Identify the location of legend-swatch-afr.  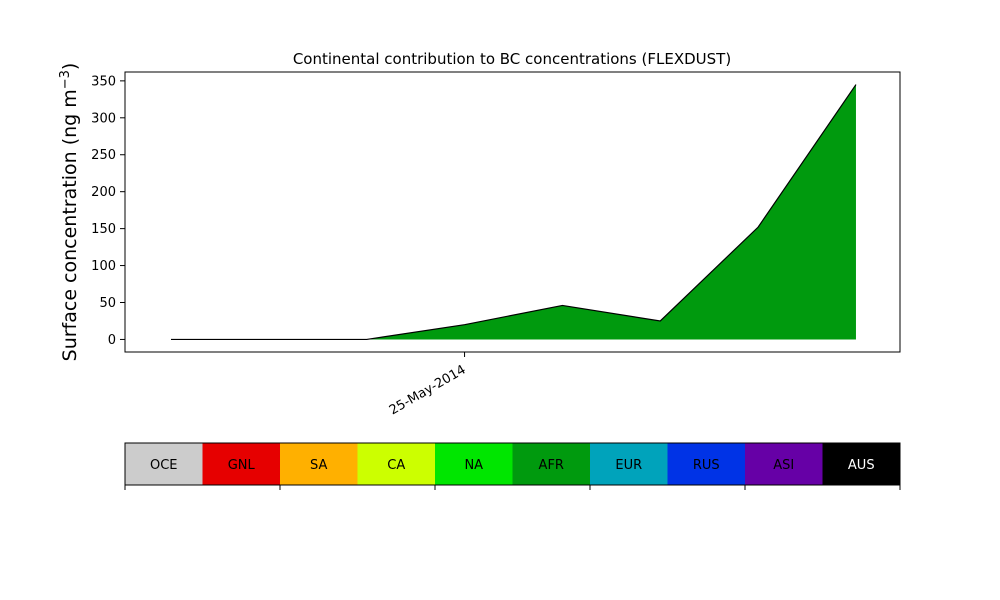
(551, 464).